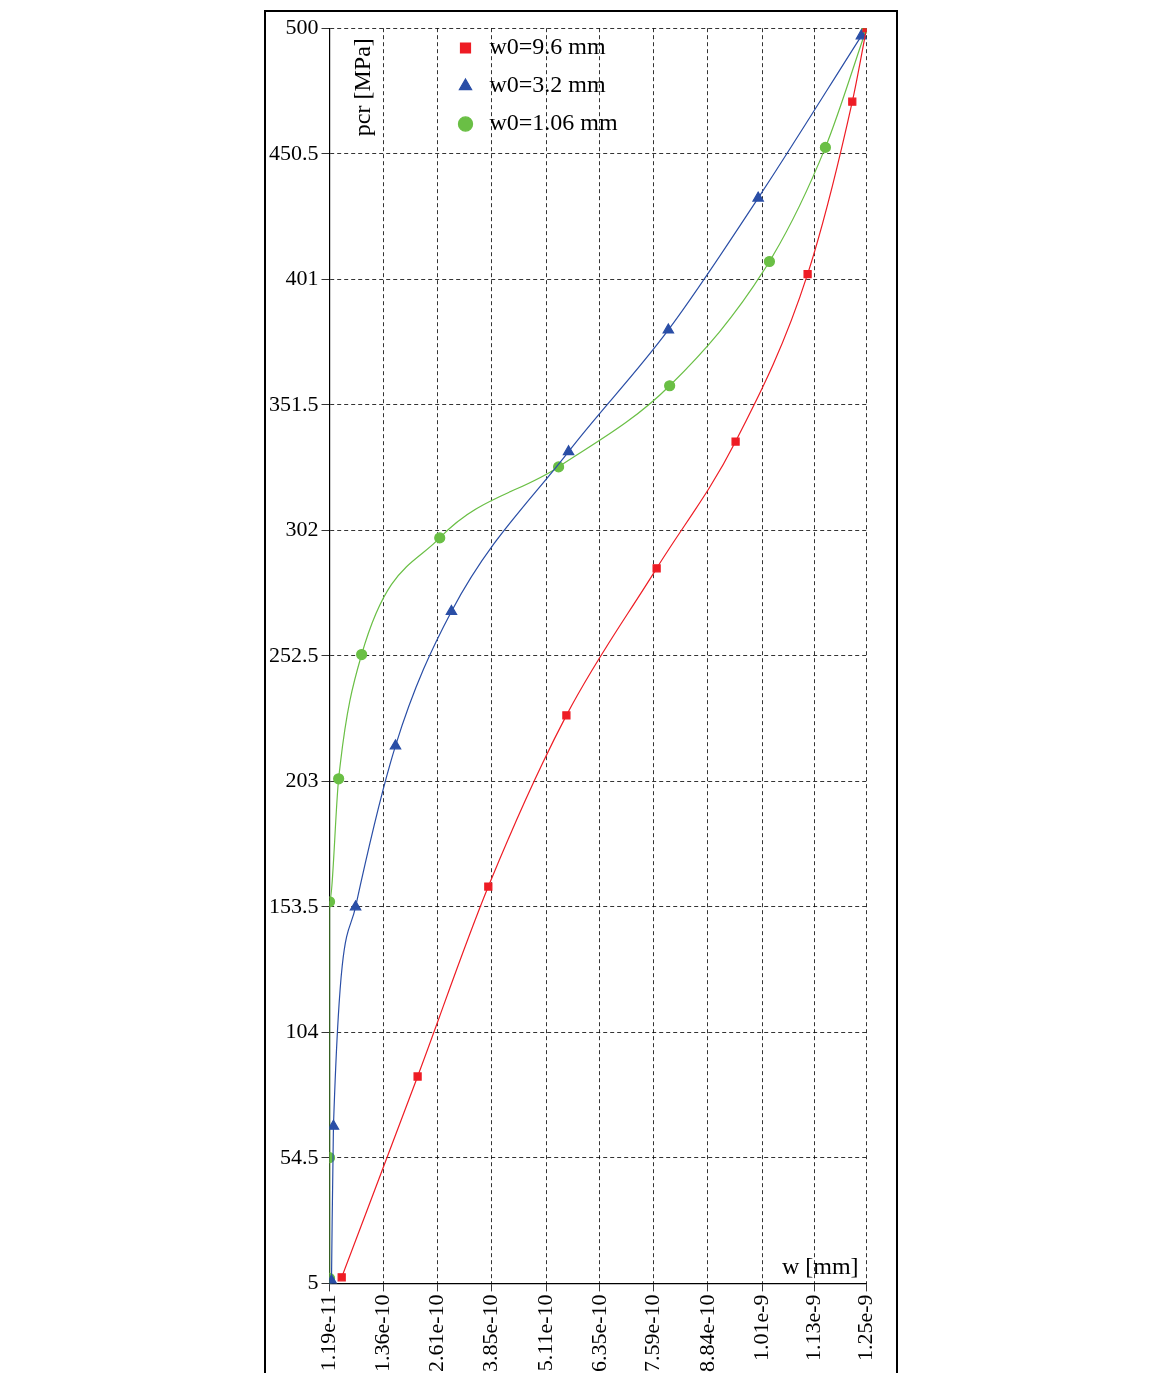 This screenshot has width=1151, height=1373. I want to click on y-tick-label: 450.5, so click(294, 152).